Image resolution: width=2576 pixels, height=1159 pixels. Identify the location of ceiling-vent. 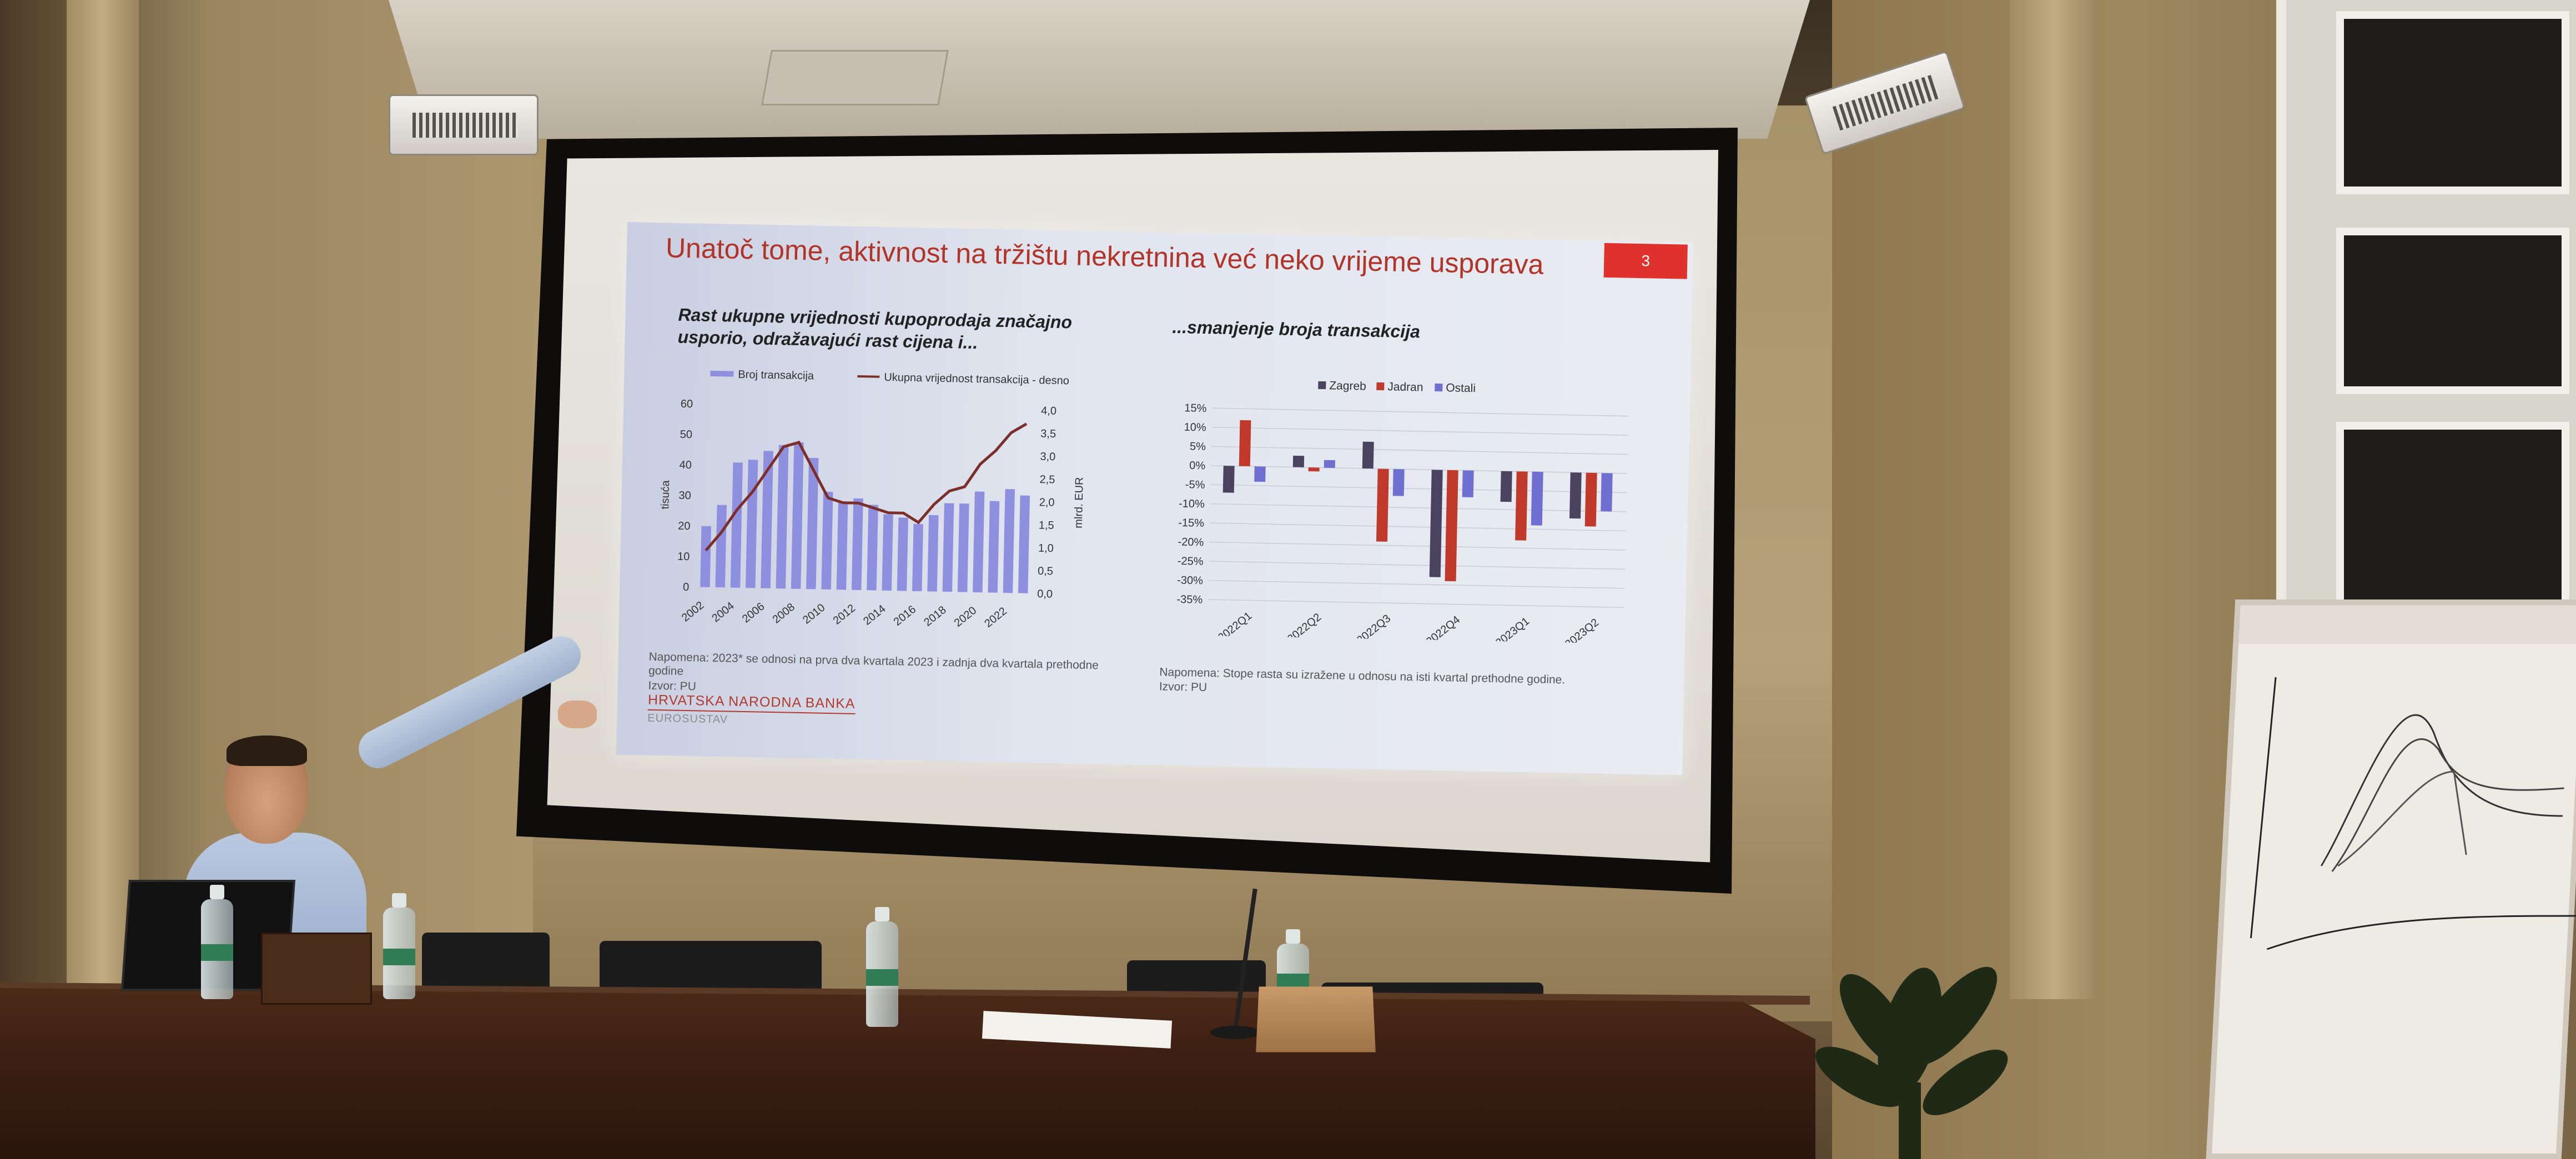
(855, 77).